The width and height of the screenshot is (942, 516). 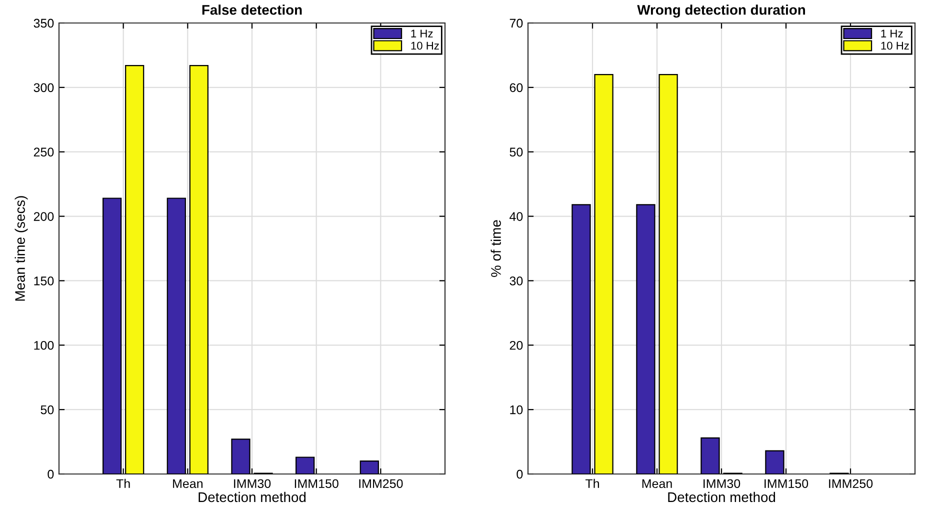 What do you see at coordinates (516, 409) in the screenshot?
I see `y-tick-label: 10` at bounding box center [516, 409].